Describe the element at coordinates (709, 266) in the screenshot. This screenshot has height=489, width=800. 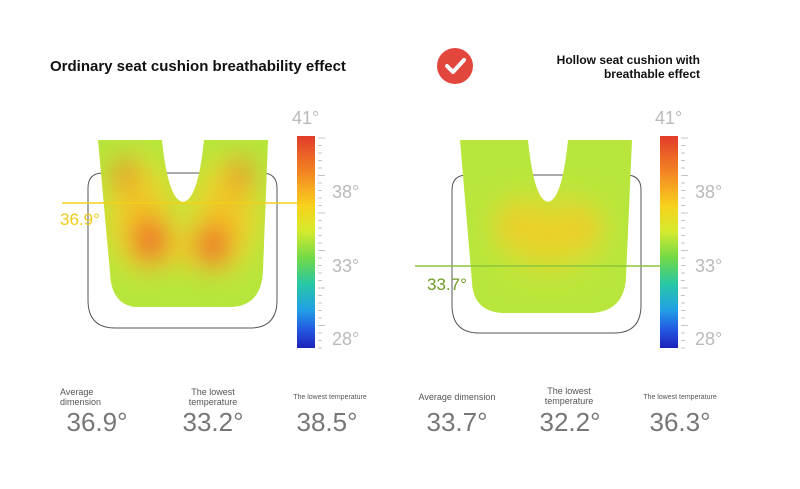
I see `right-scale-label-33: 33°` at that location.